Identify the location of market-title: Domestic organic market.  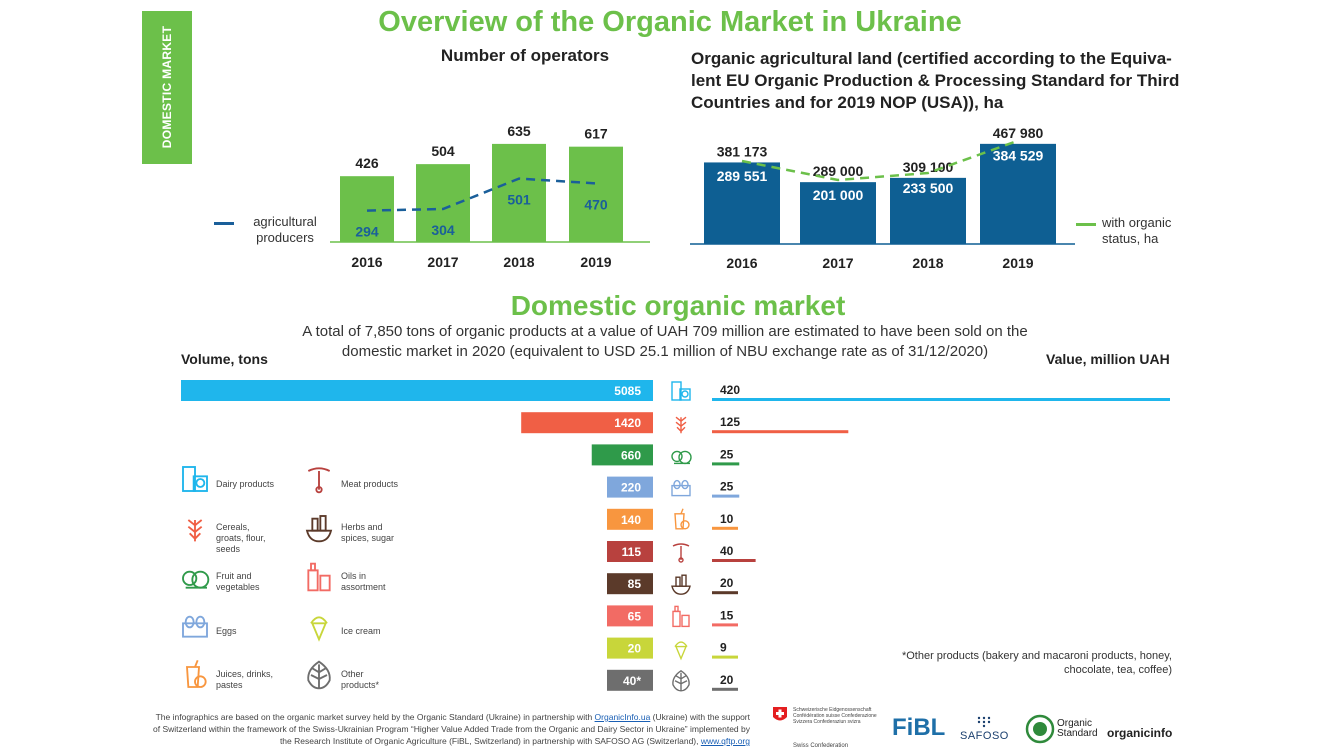
(678, 305).